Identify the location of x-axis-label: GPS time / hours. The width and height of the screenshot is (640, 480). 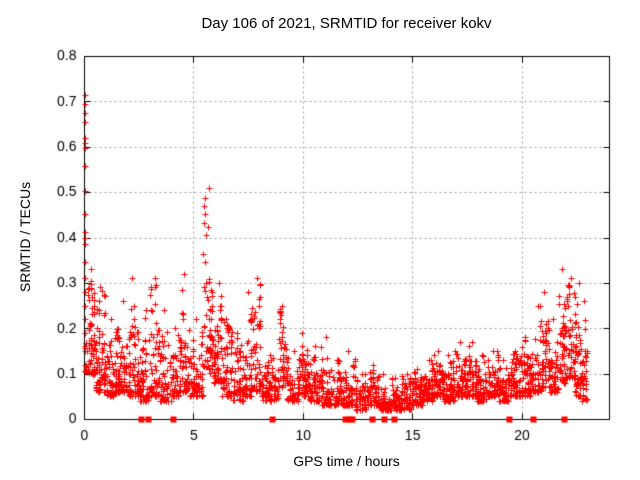
(346, 461).